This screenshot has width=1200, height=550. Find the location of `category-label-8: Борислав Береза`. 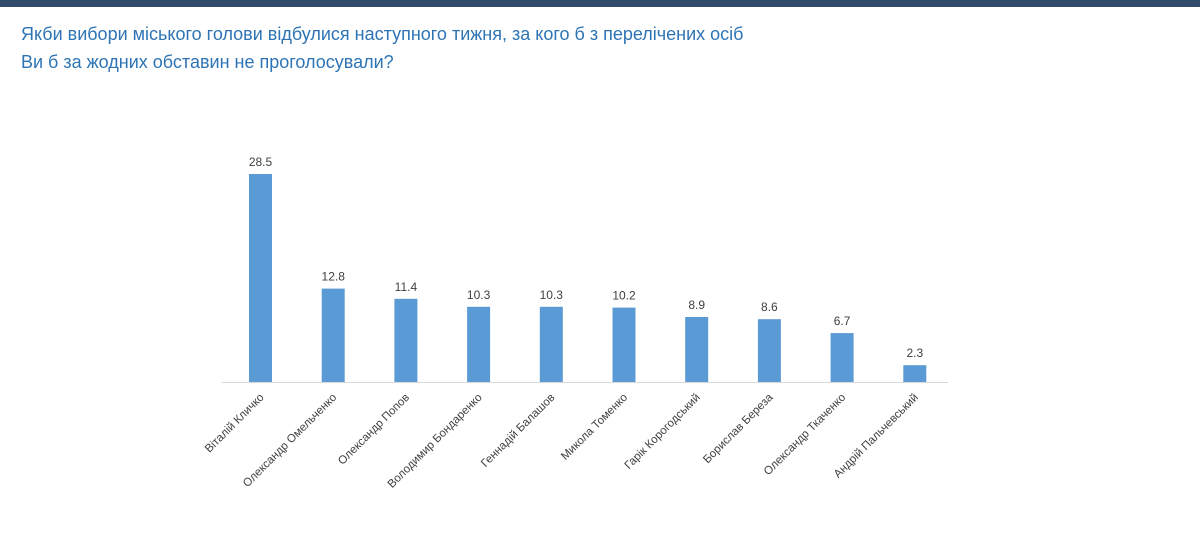

category-label-8: Борислав Береза is located at coordinates (738, 428).